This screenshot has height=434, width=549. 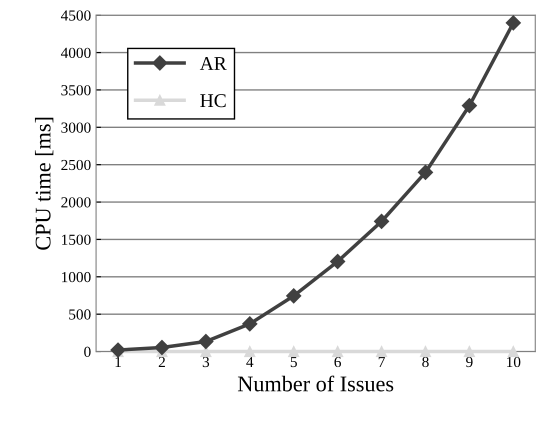 I want to click on y-tick-label: 4500, so click(x=75, y=15).